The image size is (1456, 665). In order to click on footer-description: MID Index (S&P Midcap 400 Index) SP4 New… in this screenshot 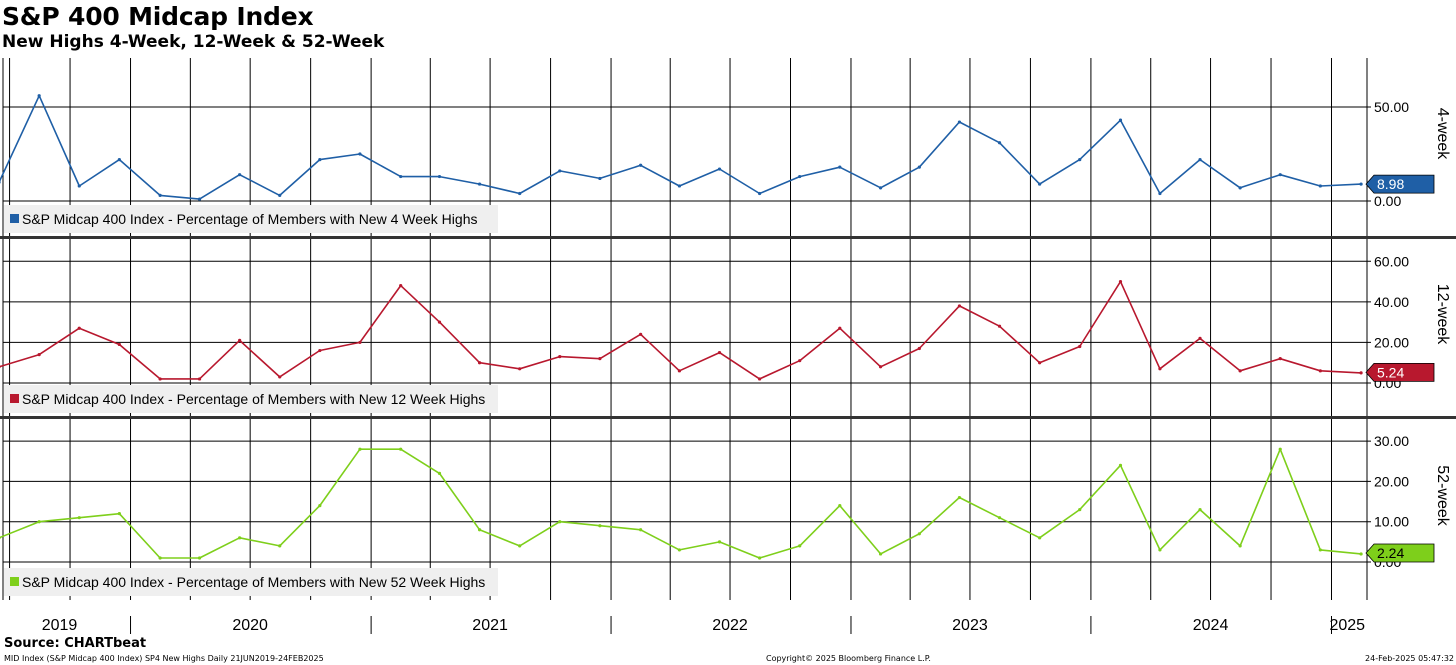, I will do `click(164, 658)`.